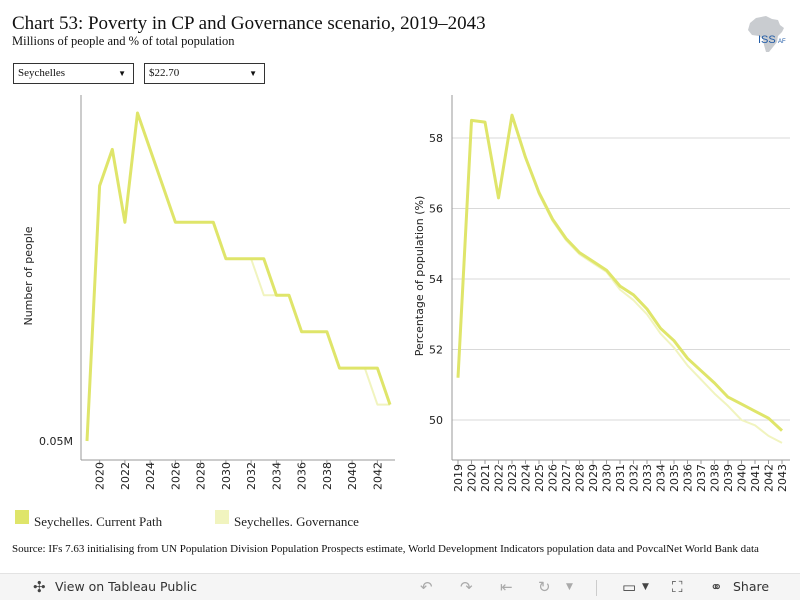  Describe the element at coordinates (377, 476) in the screenshot. I see `left-x-tick-label: 2042` at that location.